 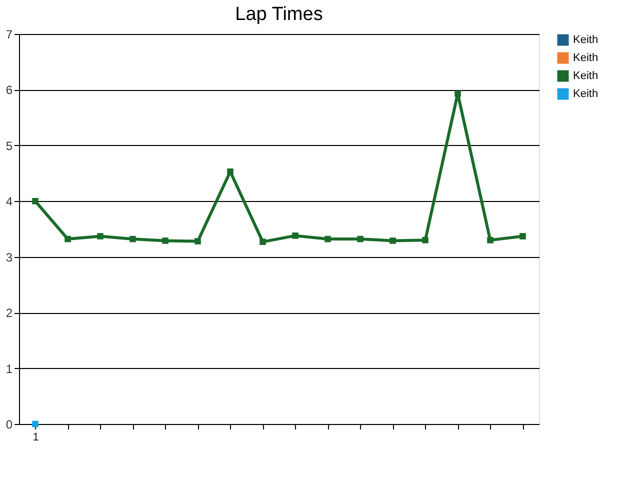 What do you see at coordinates (9, 90) in the screenshot?
I see `y-tick-label: 6` at bounding box center [9, 90].